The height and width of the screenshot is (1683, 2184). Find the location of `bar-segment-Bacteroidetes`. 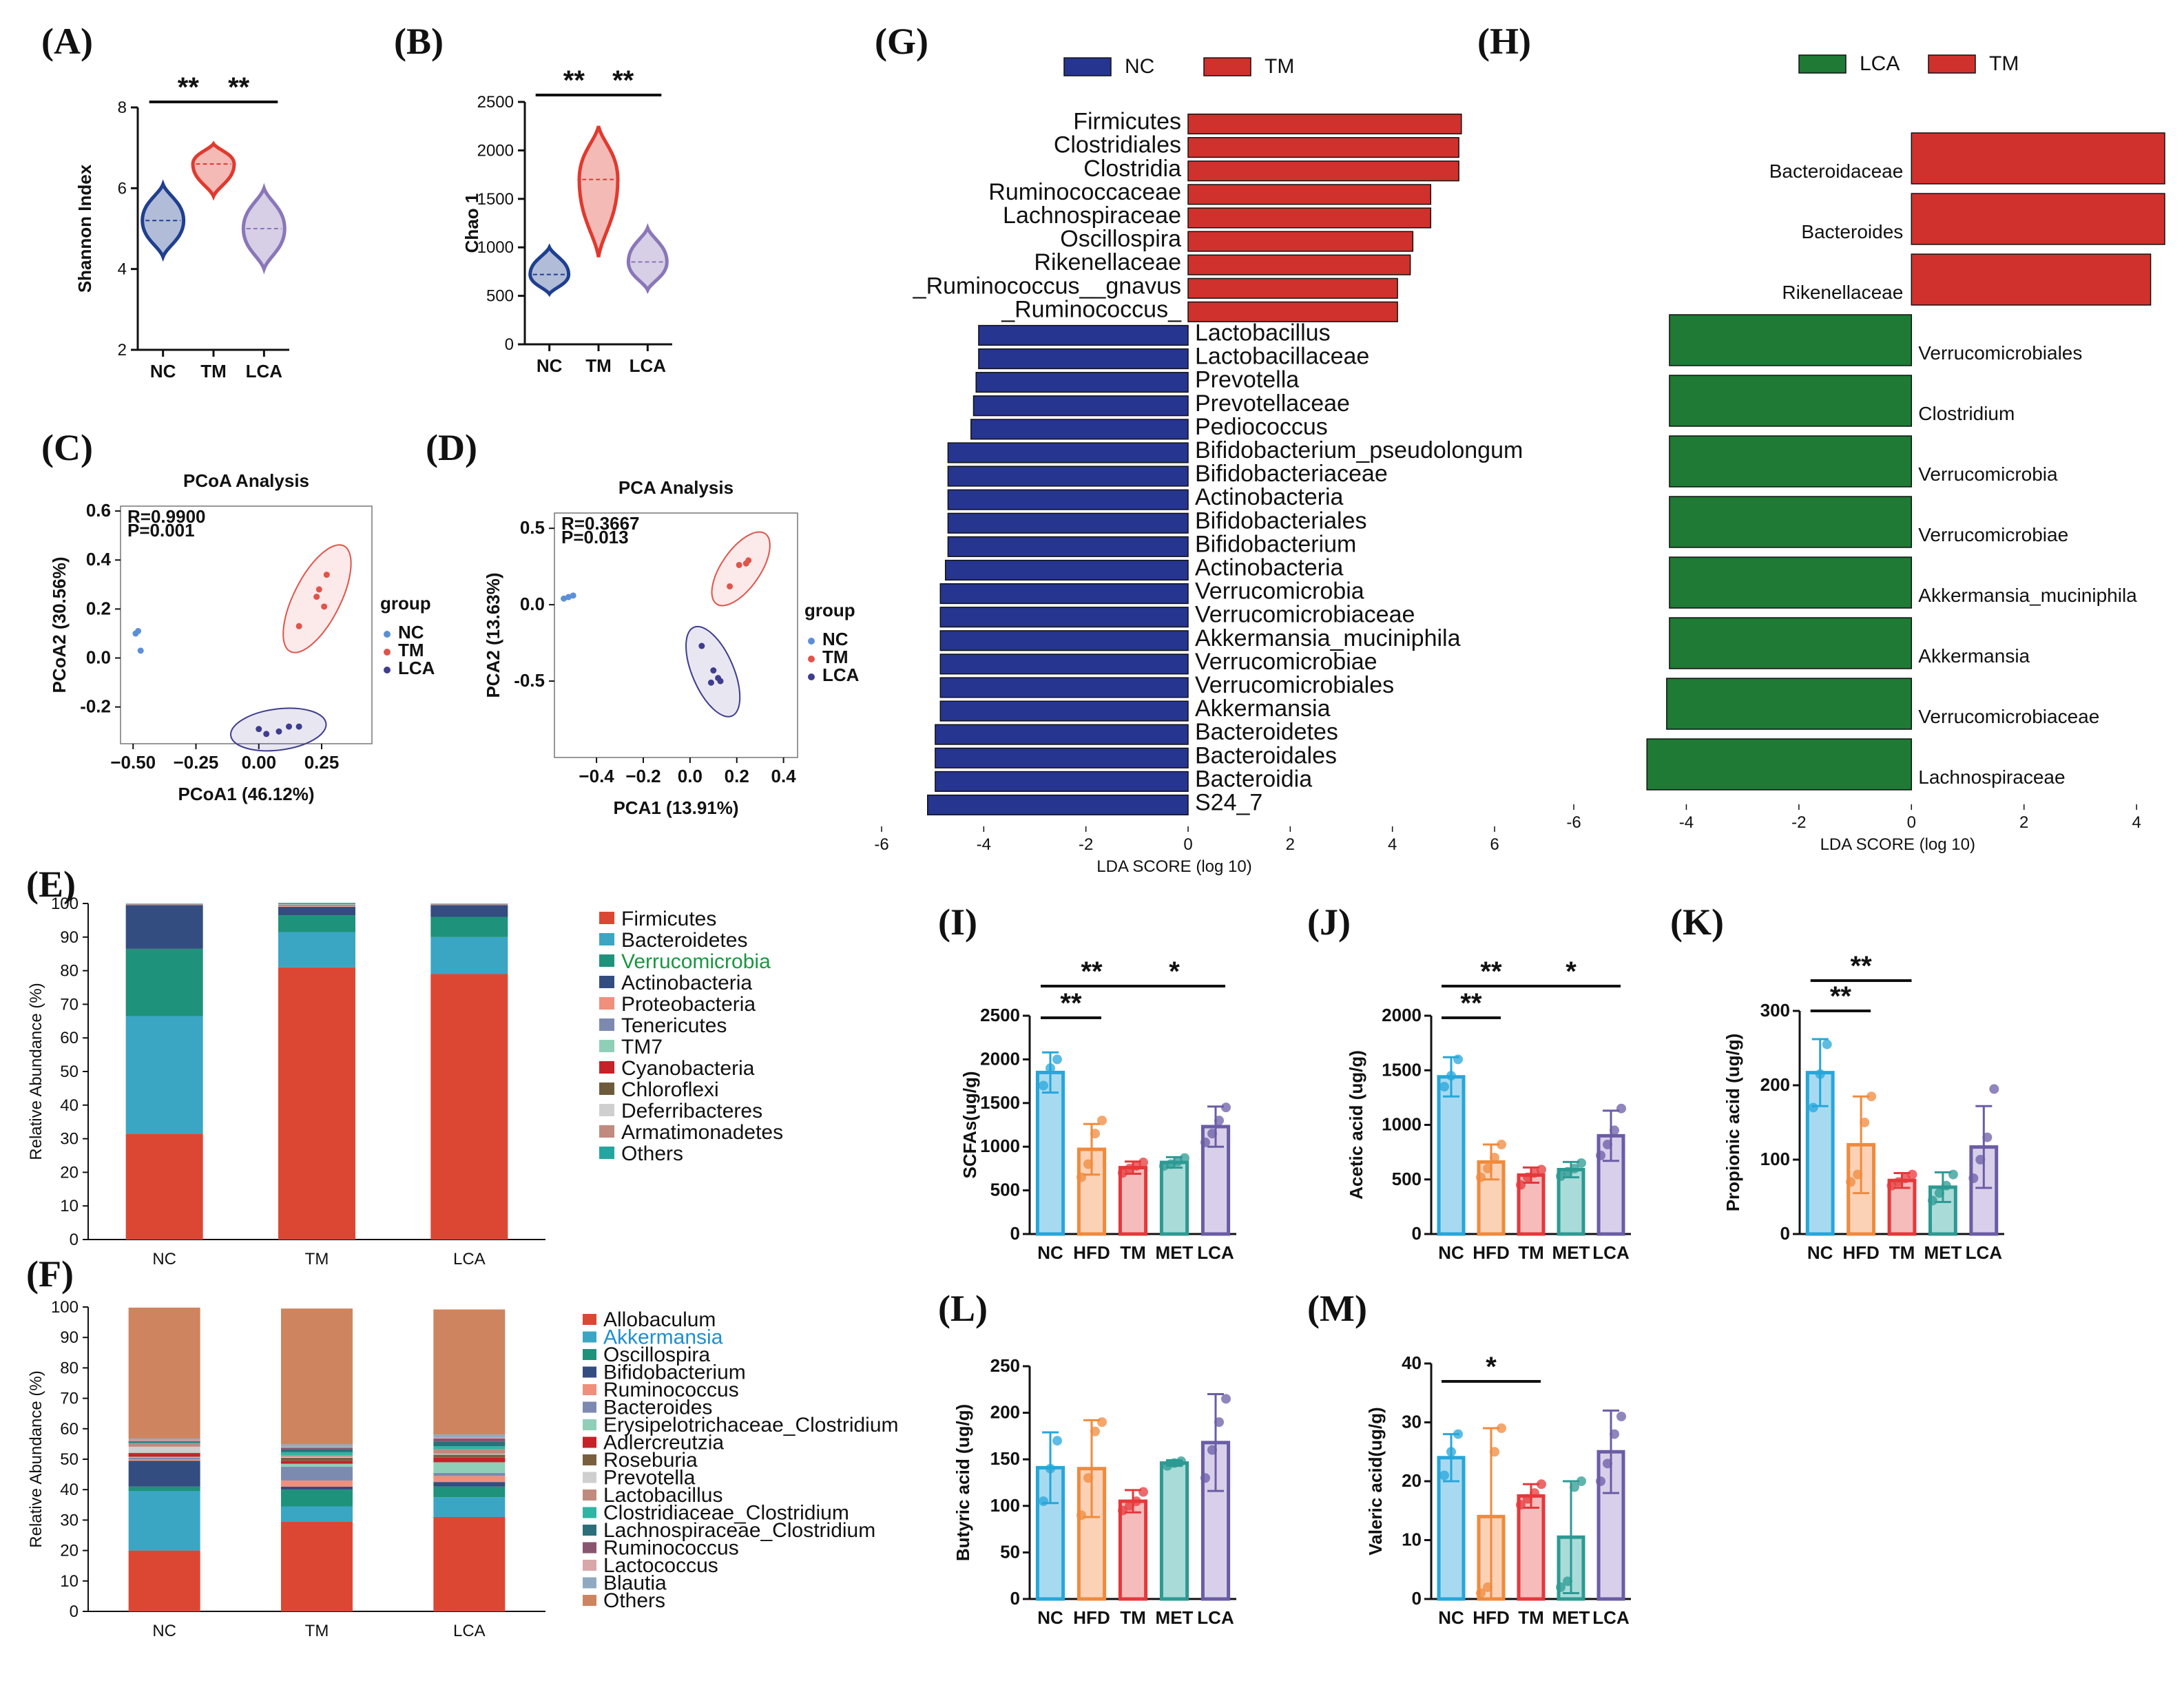

bar-segment-Bacteroidetes is located at coordinates (316, 950).